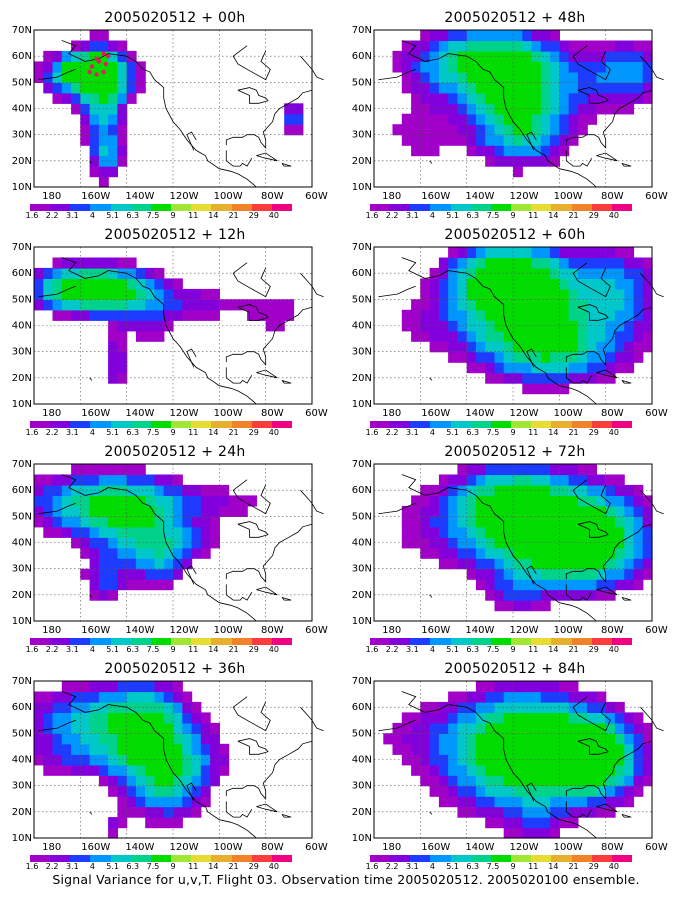 The height and width of the screenshot is (900, 692). Describe the element at coordinates (228, 196) in the screenshot. I see `longitude-label: 100W` at that location.